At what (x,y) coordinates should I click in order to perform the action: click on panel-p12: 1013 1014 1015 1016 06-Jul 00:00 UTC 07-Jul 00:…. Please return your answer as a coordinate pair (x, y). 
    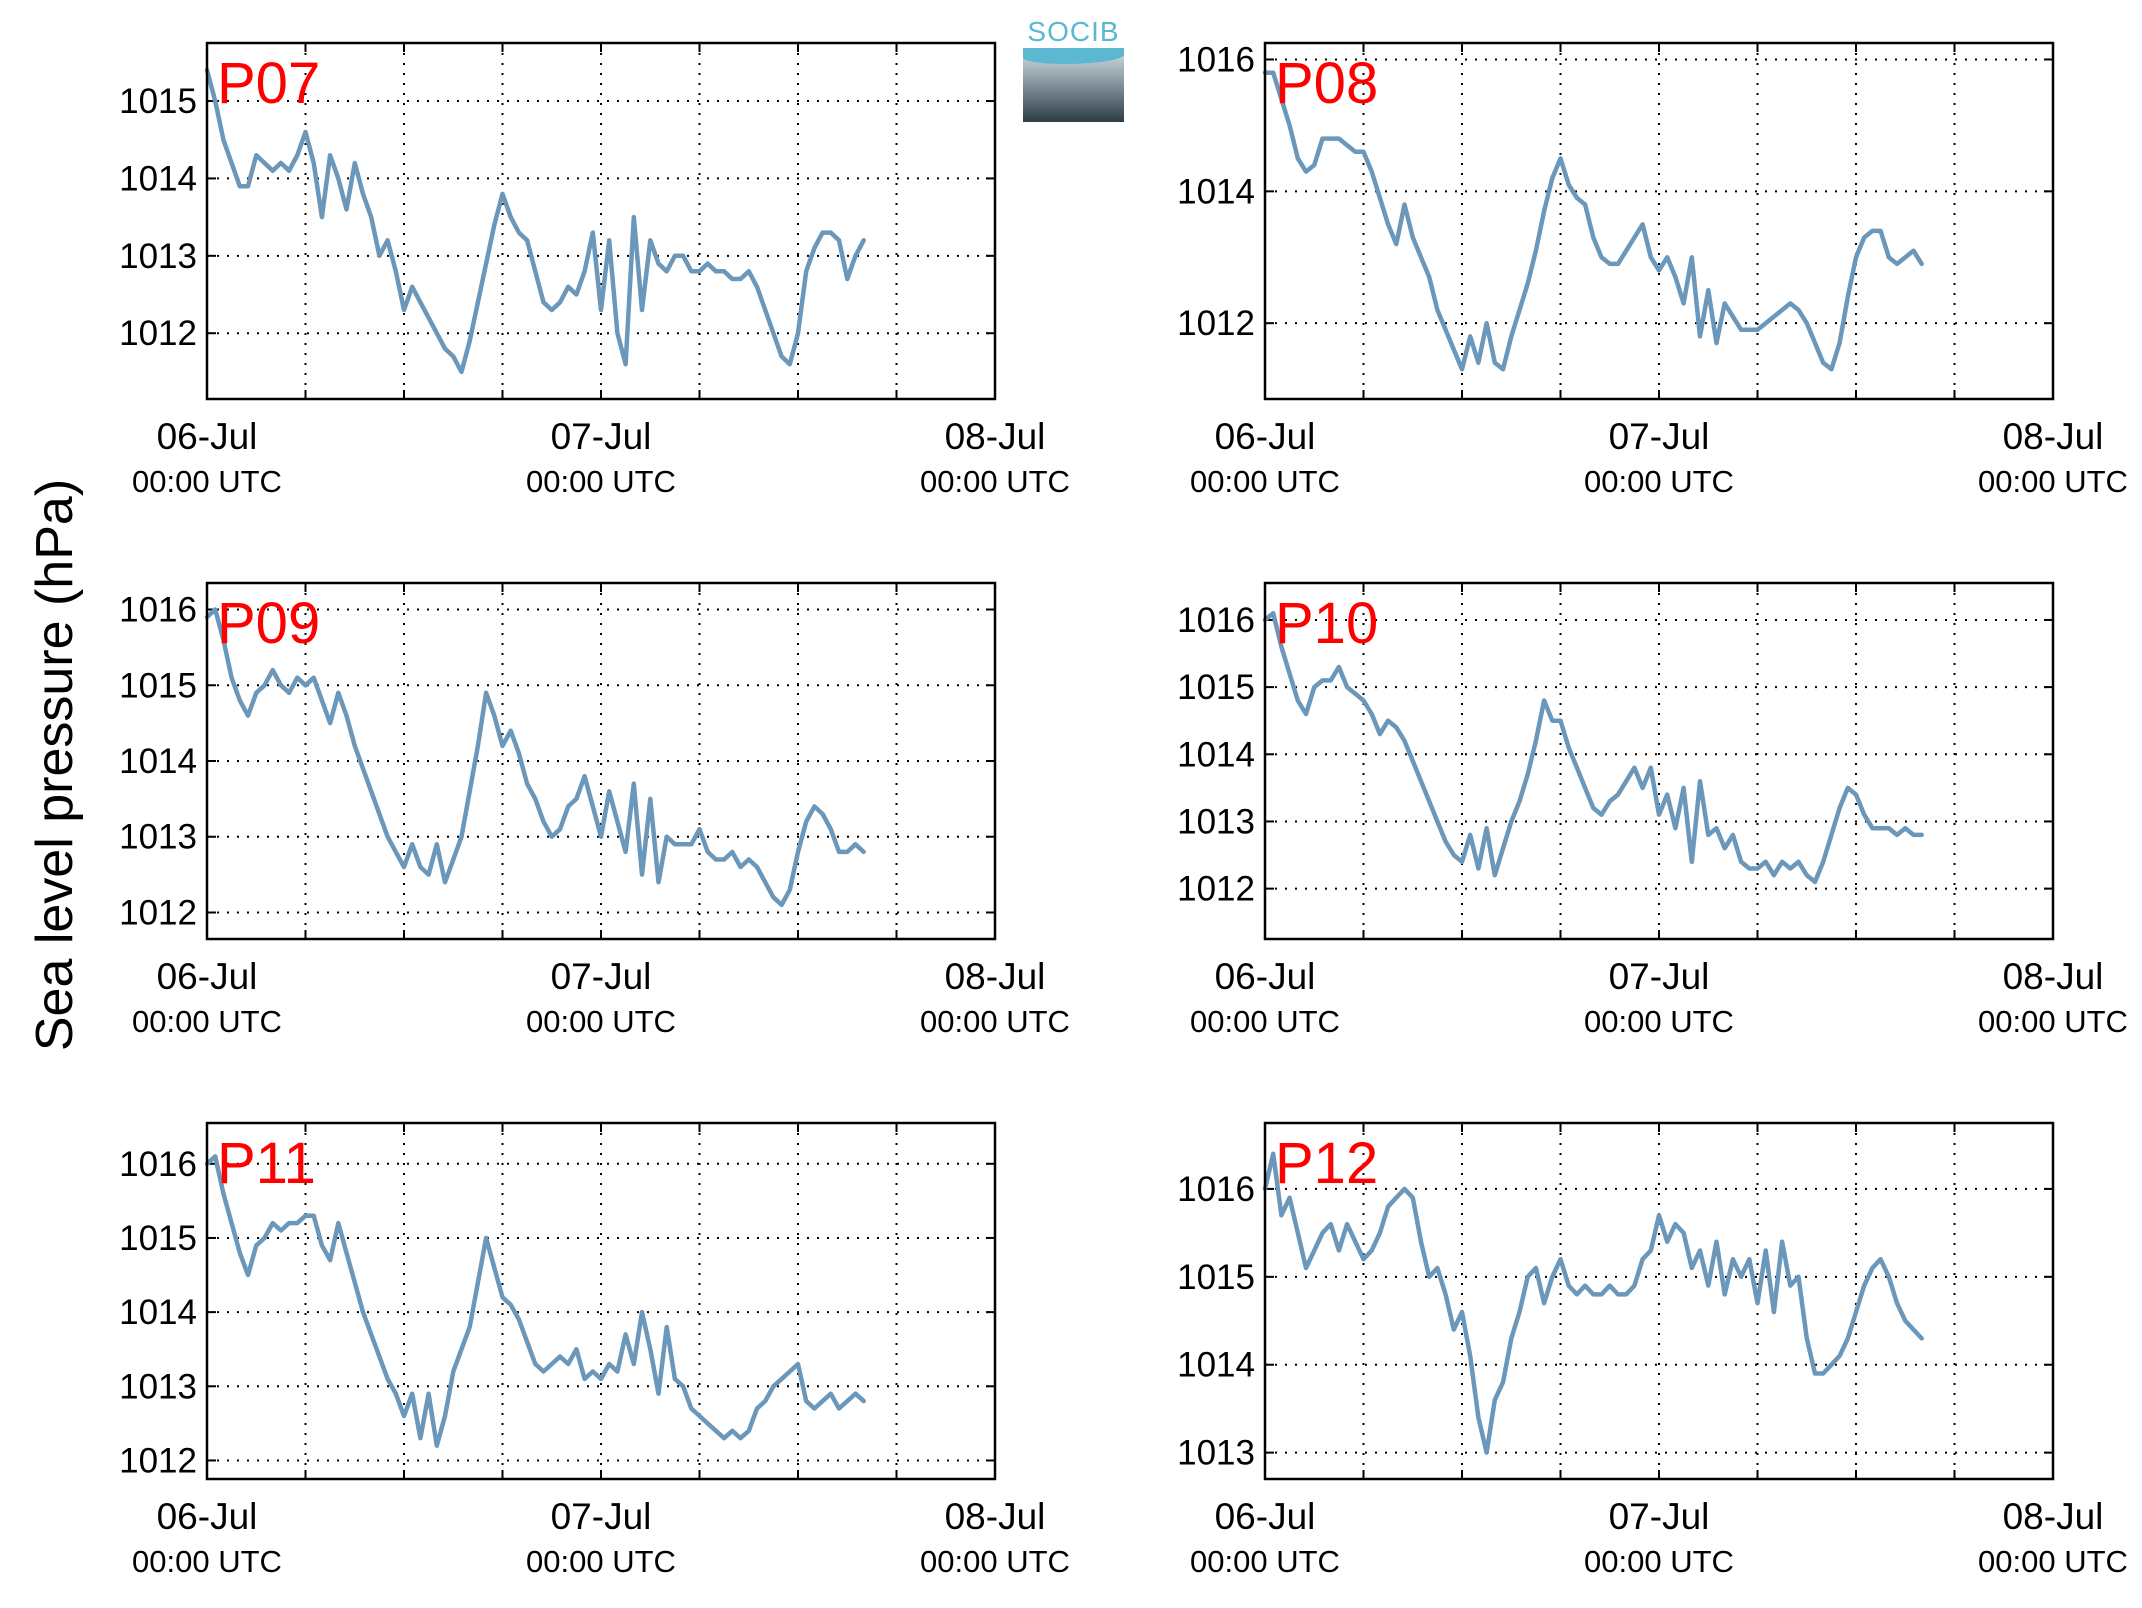
    Looking at the image, I should click on (1652, 1350).